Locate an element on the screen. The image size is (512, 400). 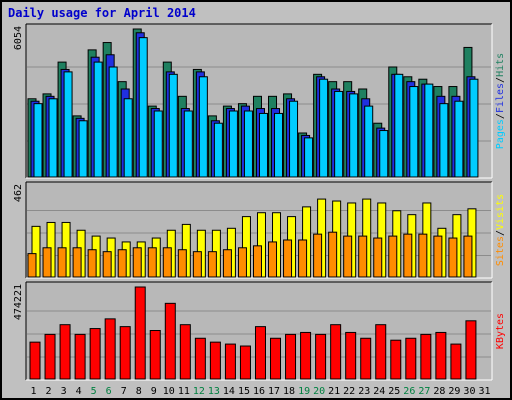
visits-legend: Sites/Visits is located at coordinates (500, 230).